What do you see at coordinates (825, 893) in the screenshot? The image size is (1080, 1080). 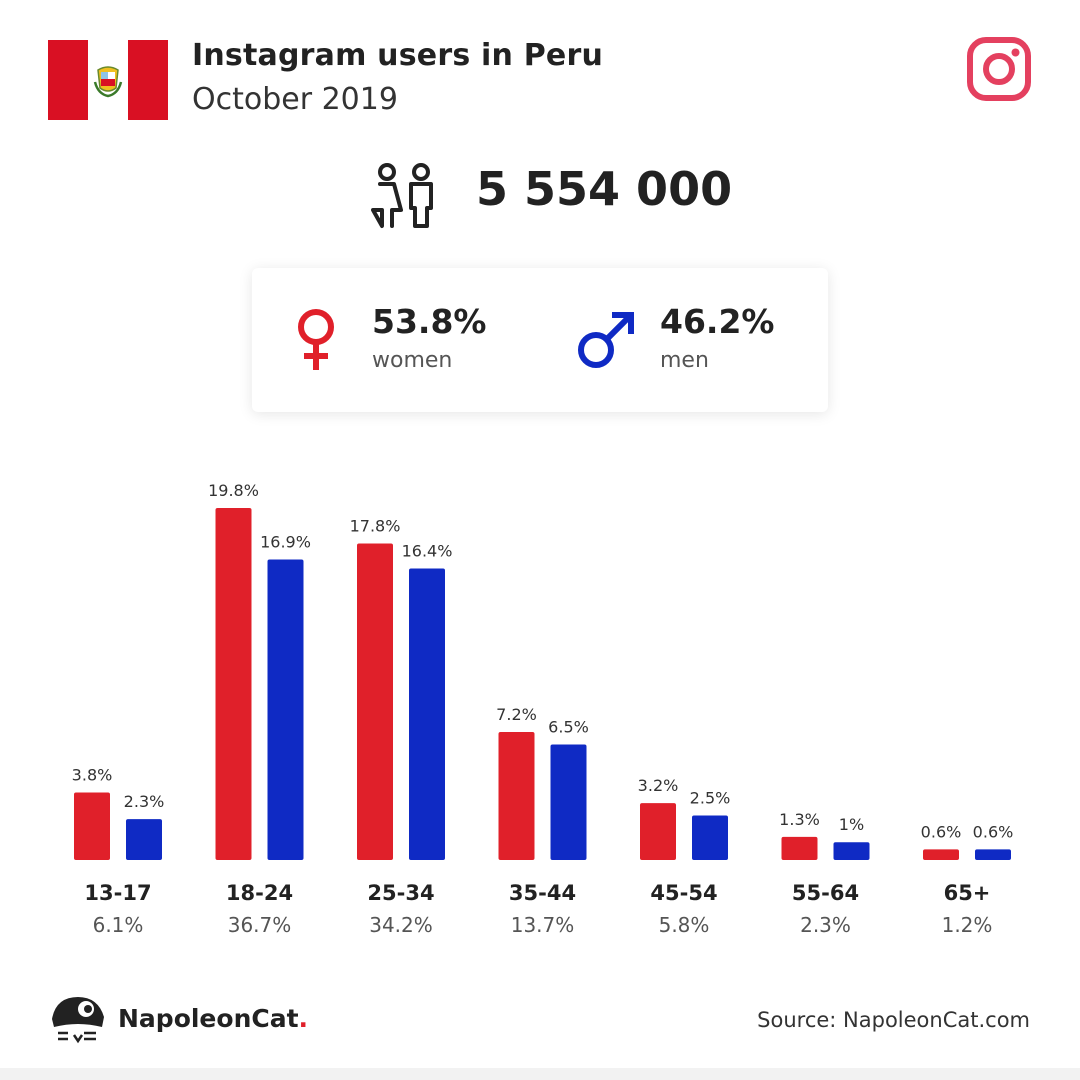 I see `category-label-55-64: 55-64` at bounding box center [825, 893].